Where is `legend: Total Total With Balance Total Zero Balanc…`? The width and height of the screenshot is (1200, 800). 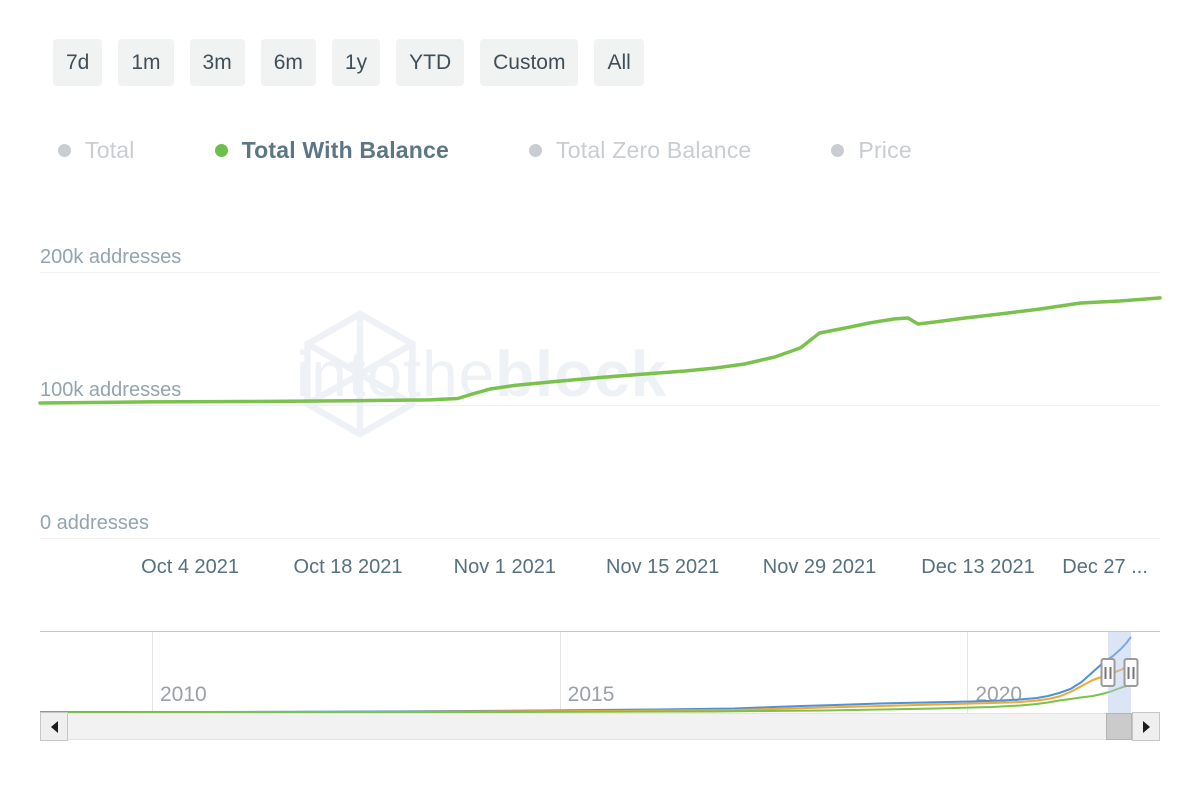
legend: Total Total With Balance Total Zero Balanc… is located at coordinates (485, 150).